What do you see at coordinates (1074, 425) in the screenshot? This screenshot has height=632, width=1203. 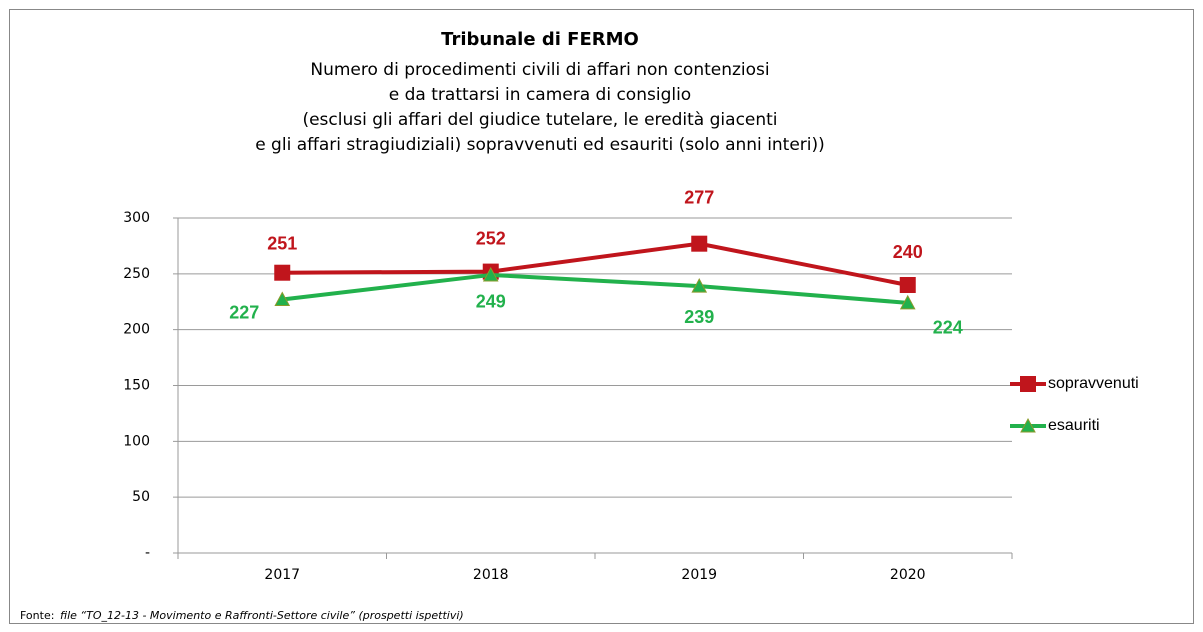 I see `legend-label: esauriti` at bounding box center [1074, 425].